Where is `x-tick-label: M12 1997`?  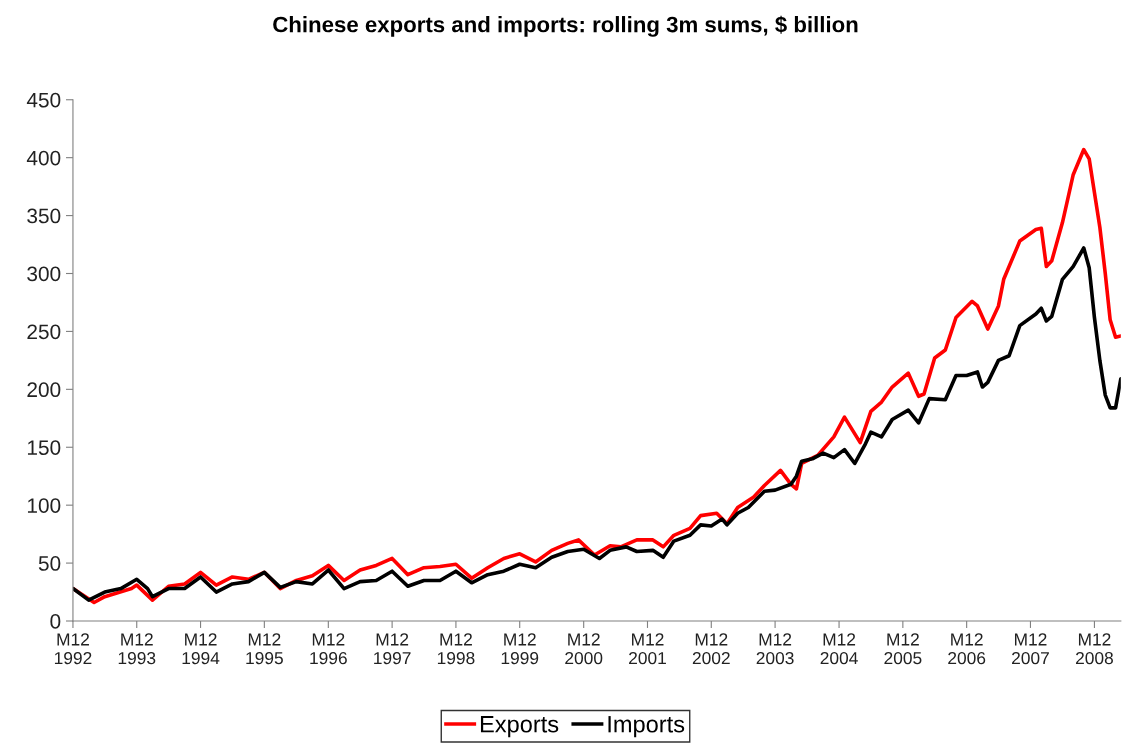
x-tick-label: M12 1997 is located at coordinates (392, 649).